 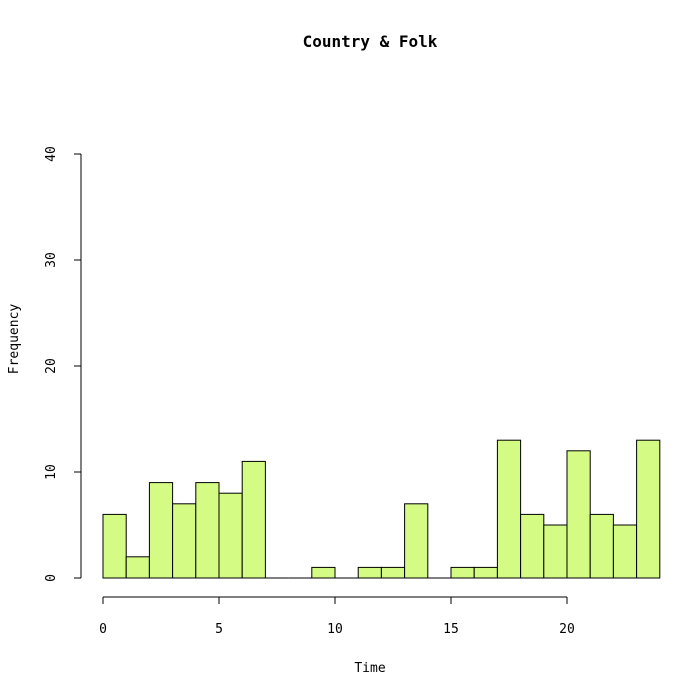 What do you see at coordinates (567, 629) in the screenshot?
I see `x-tick-label: 20` at bounding box center [567, 629].